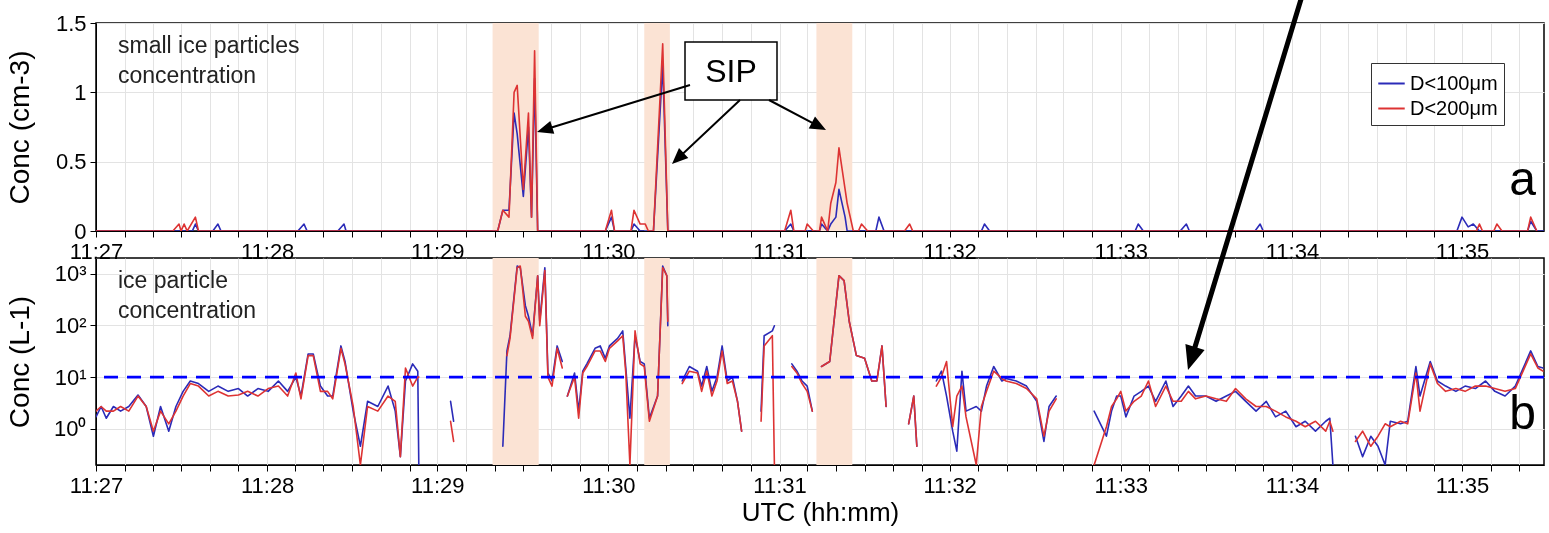  I want to click on legend-label: D<200μm, so click(1454, 107).